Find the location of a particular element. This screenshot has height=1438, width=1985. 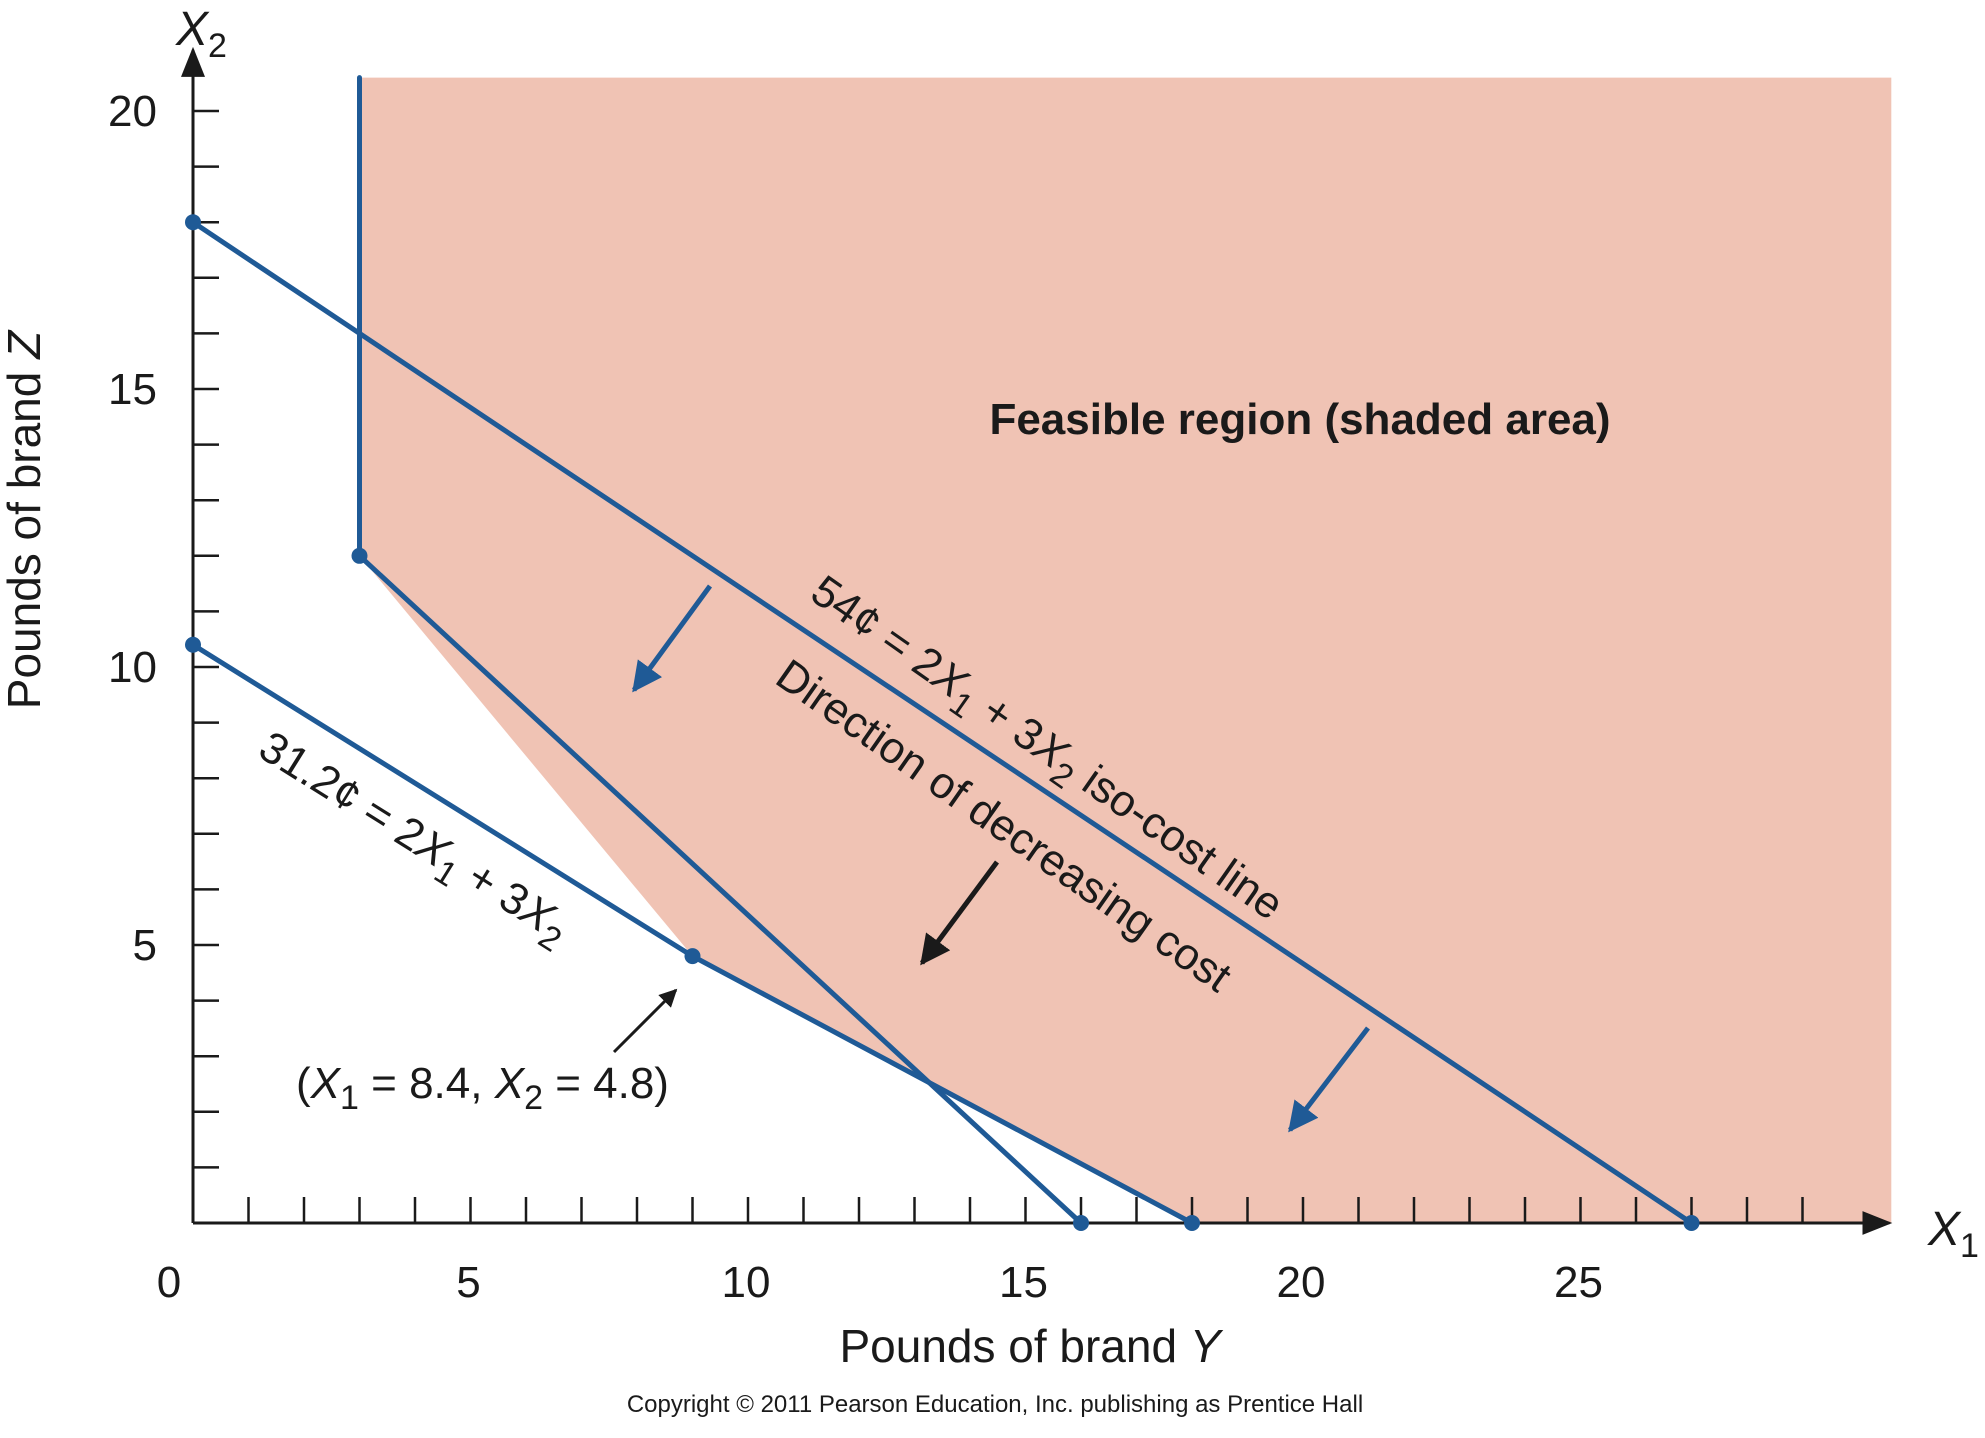

x-axis-title: Pounds of brand Y is located at coordinates (1031, 1346).